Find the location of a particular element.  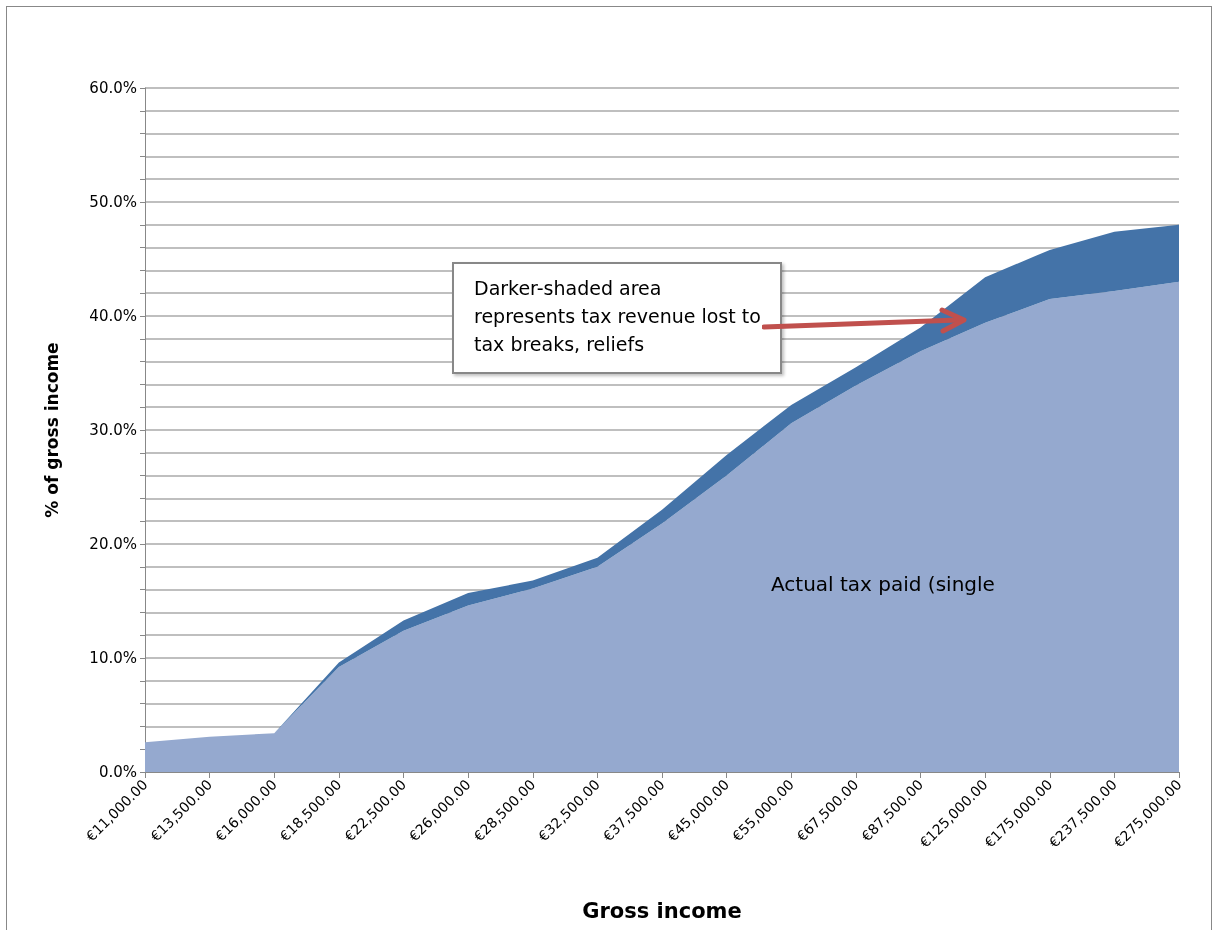

y-tick-label: 40.0% is located at coordinates (113, 316).